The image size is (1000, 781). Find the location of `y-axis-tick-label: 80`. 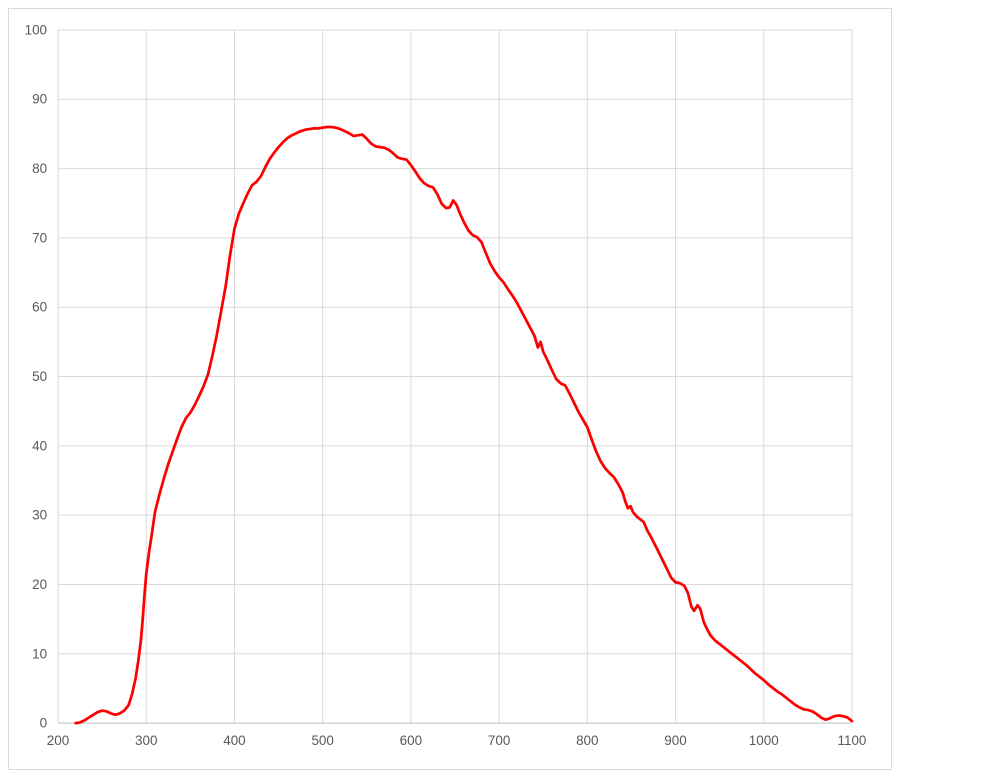

y-axis-tick-label: 80 is located at coordinates (39, 168).